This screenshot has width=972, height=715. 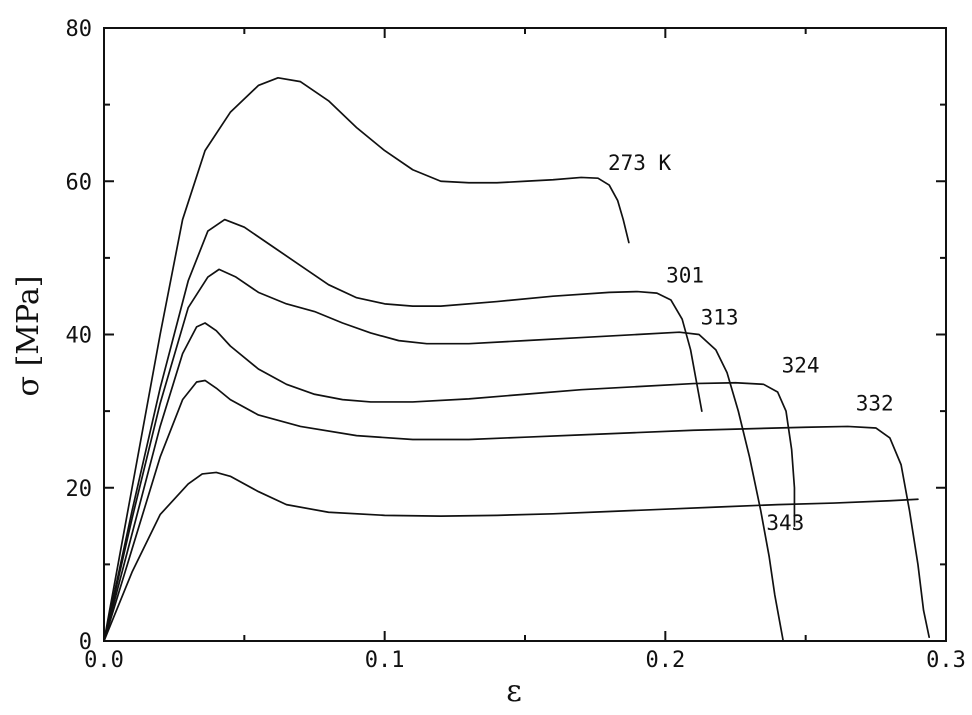 I want to click on y-tick-label: 0, so click(x=85, y=642).